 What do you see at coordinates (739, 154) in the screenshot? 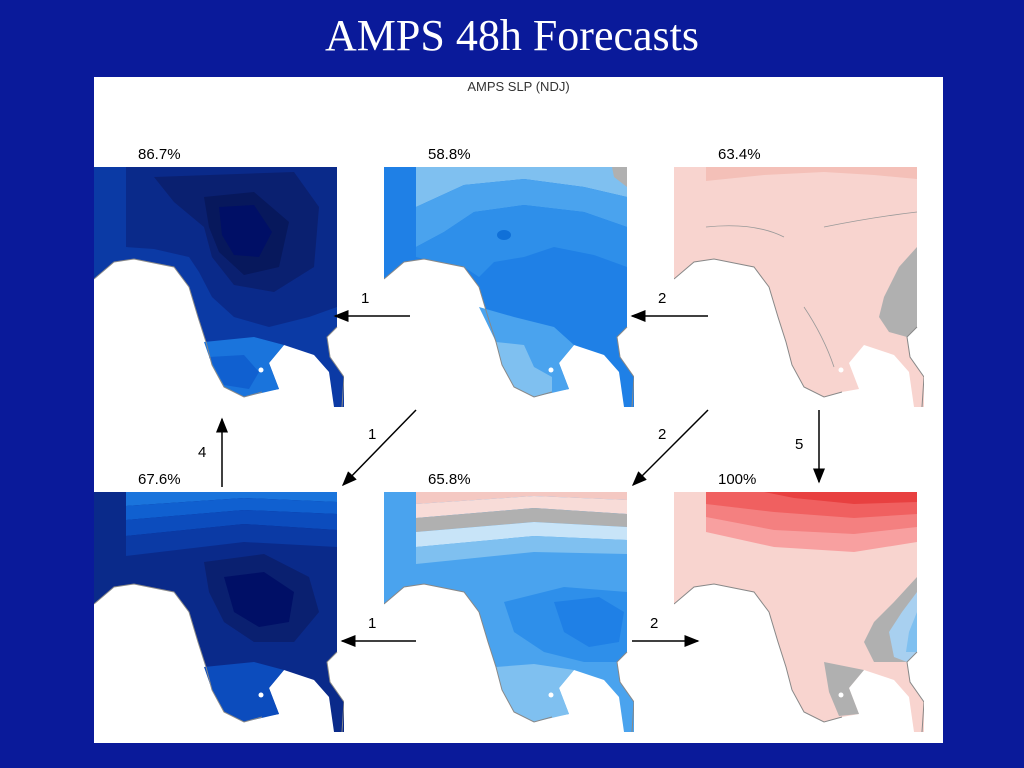
I see `percent-label-top-right: 63.4%` at bounding box center [739, 154].